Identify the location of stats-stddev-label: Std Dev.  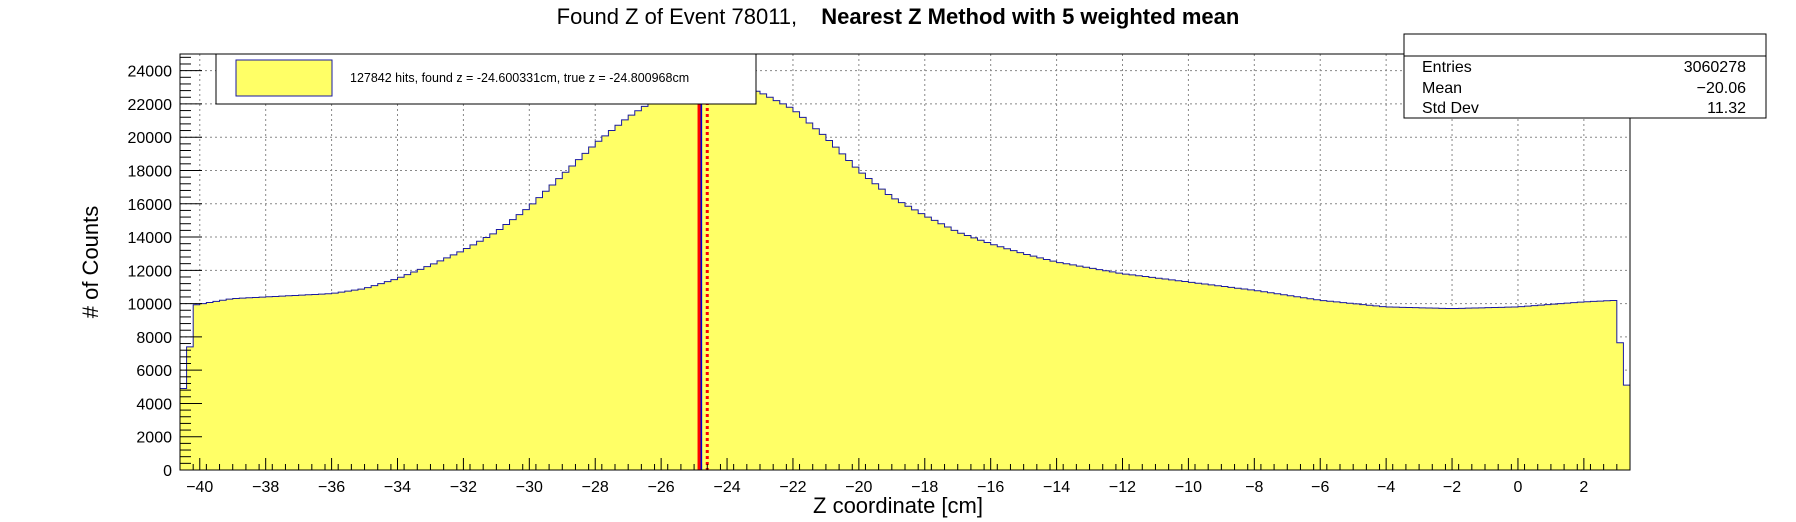
(1450, 108).